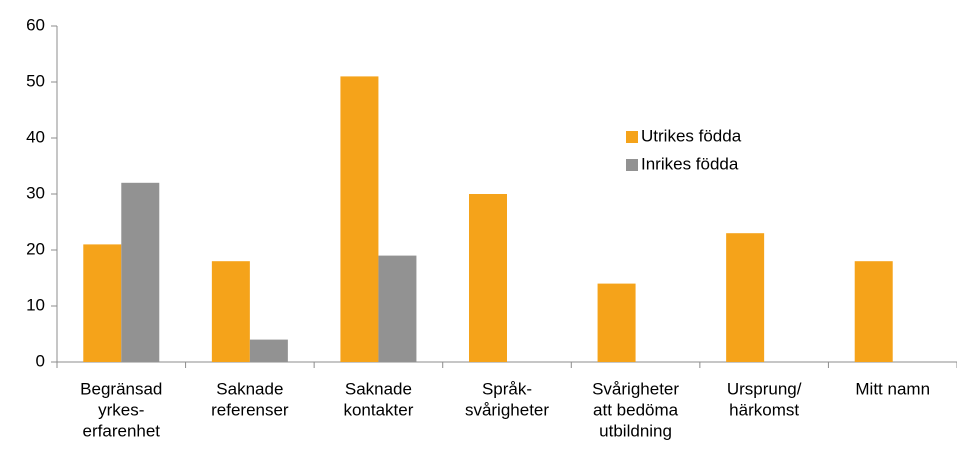  What do you see at coordinates (378, 409) in the screenshot?
I see `x-tick-label: kontakter` at bounding box center [378, 409].